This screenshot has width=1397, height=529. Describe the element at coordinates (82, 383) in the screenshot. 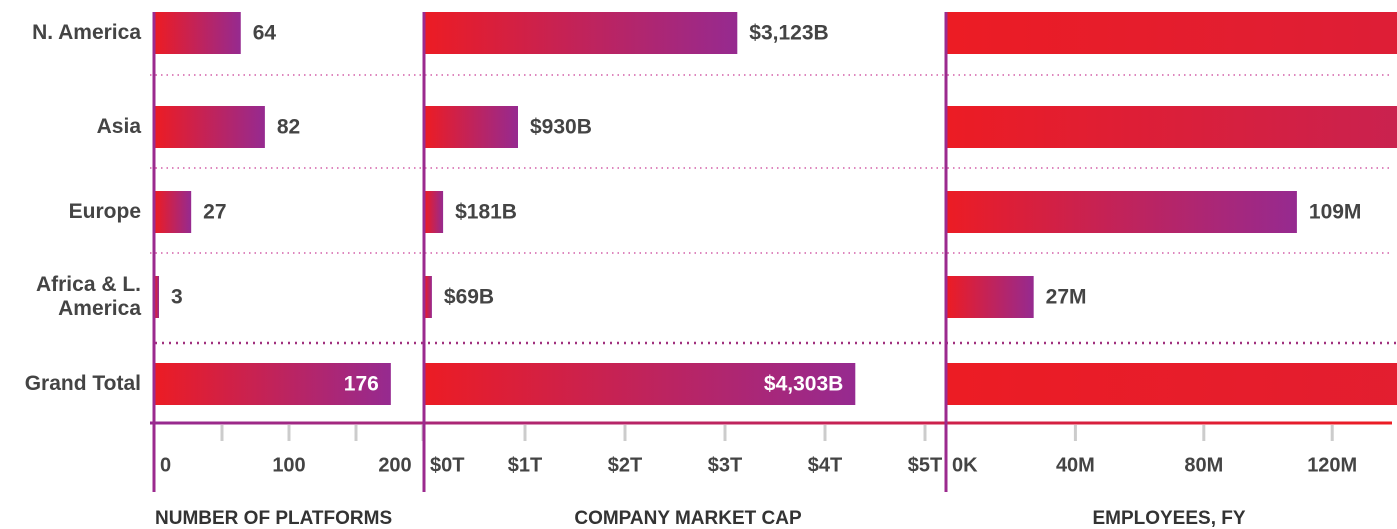

I see `category-label: Grand Total` at that location.